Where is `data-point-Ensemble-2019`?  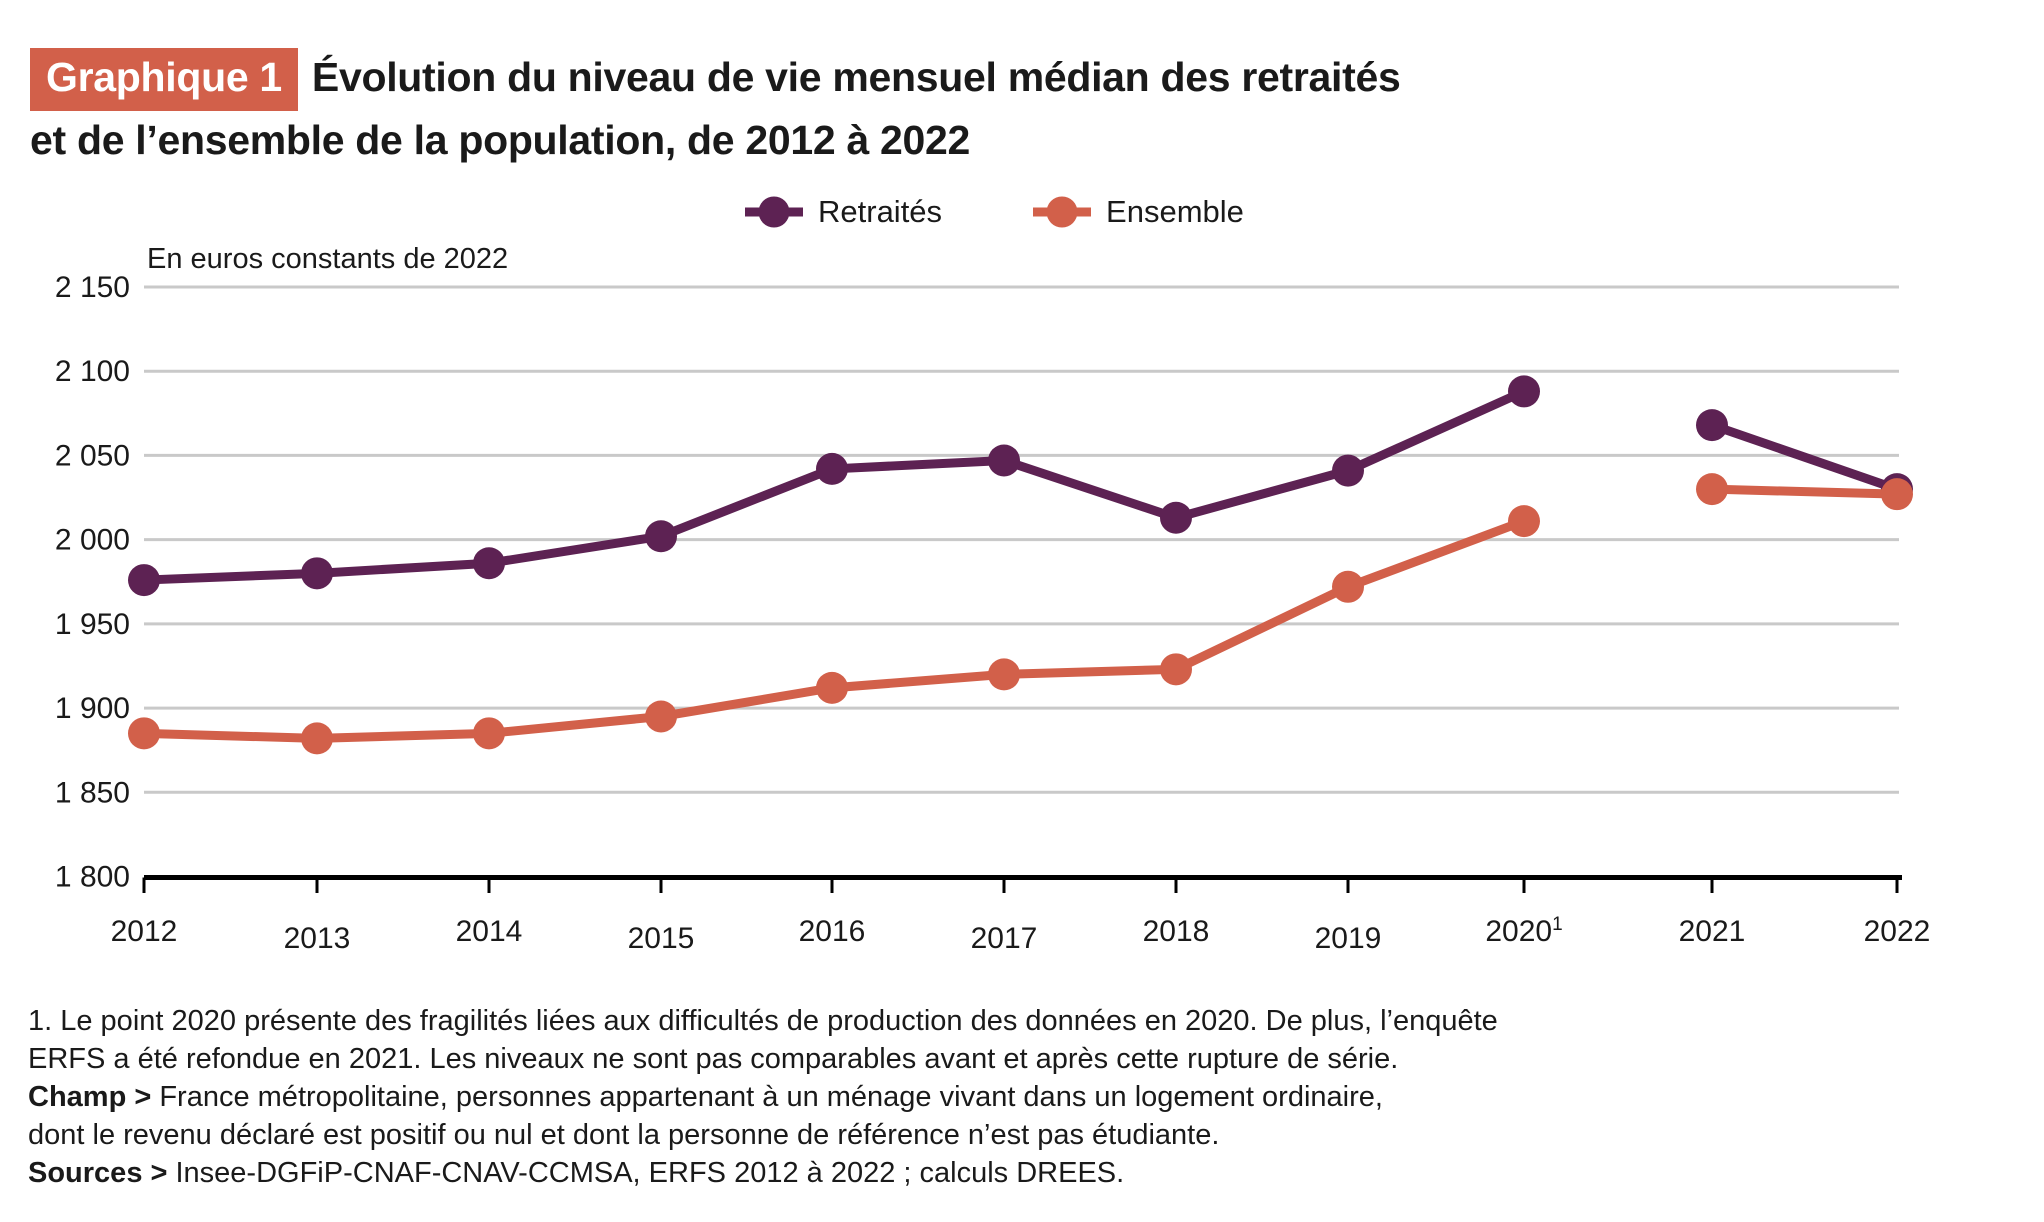
data-point-Ensemble-2019 is located at coordinates (1348, 586).